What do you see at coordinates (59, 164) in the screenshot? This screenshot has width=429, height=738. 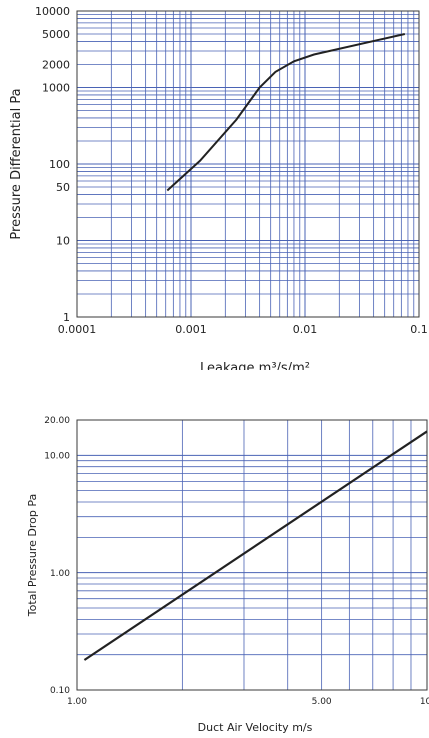 I see `y-tick-label: 100` at bounding box center [59, 164].